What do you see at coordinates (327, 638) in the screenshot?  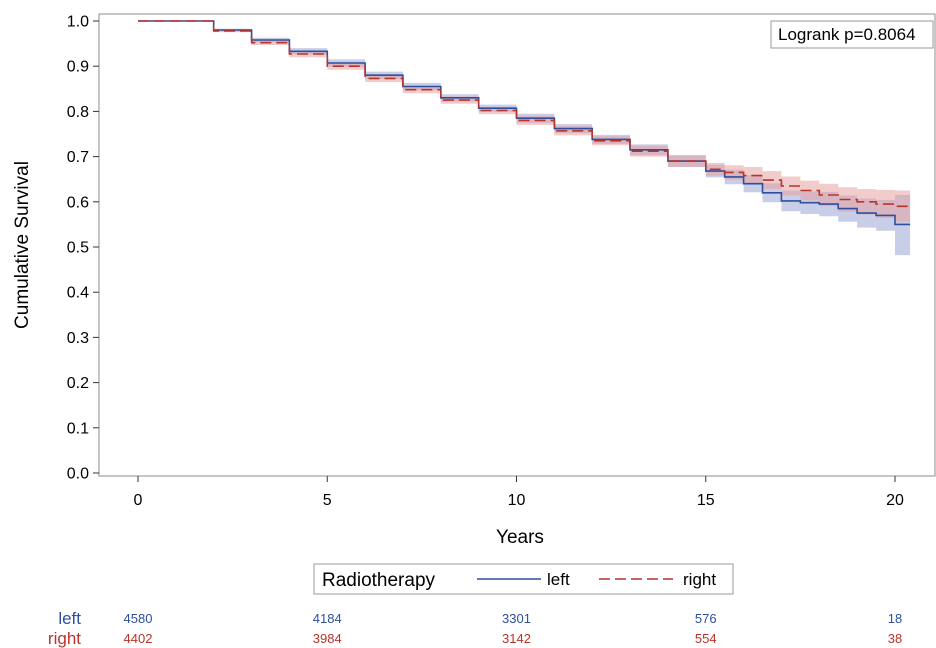 I see `at-risk-count-right: 3984` at bounding box center [327, 638].